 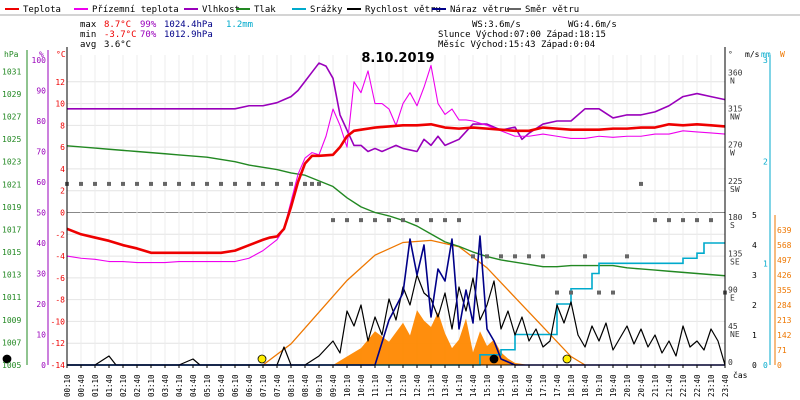 What do you see at coordinates (42, 10) in the screenshot?
I see `legend-label-teplota: Teplota` at bounding box center [42, 10].